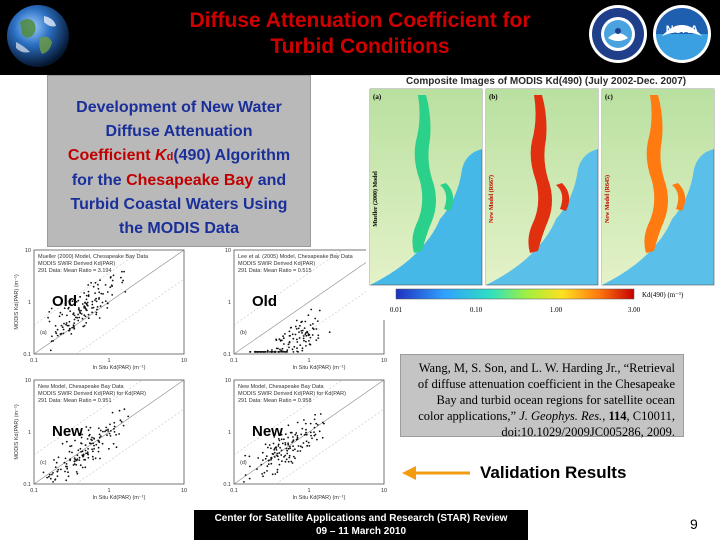 The height and width of the screenshot is (540, 720). I want to click on y-tick-label: 1, so click(229, 303).